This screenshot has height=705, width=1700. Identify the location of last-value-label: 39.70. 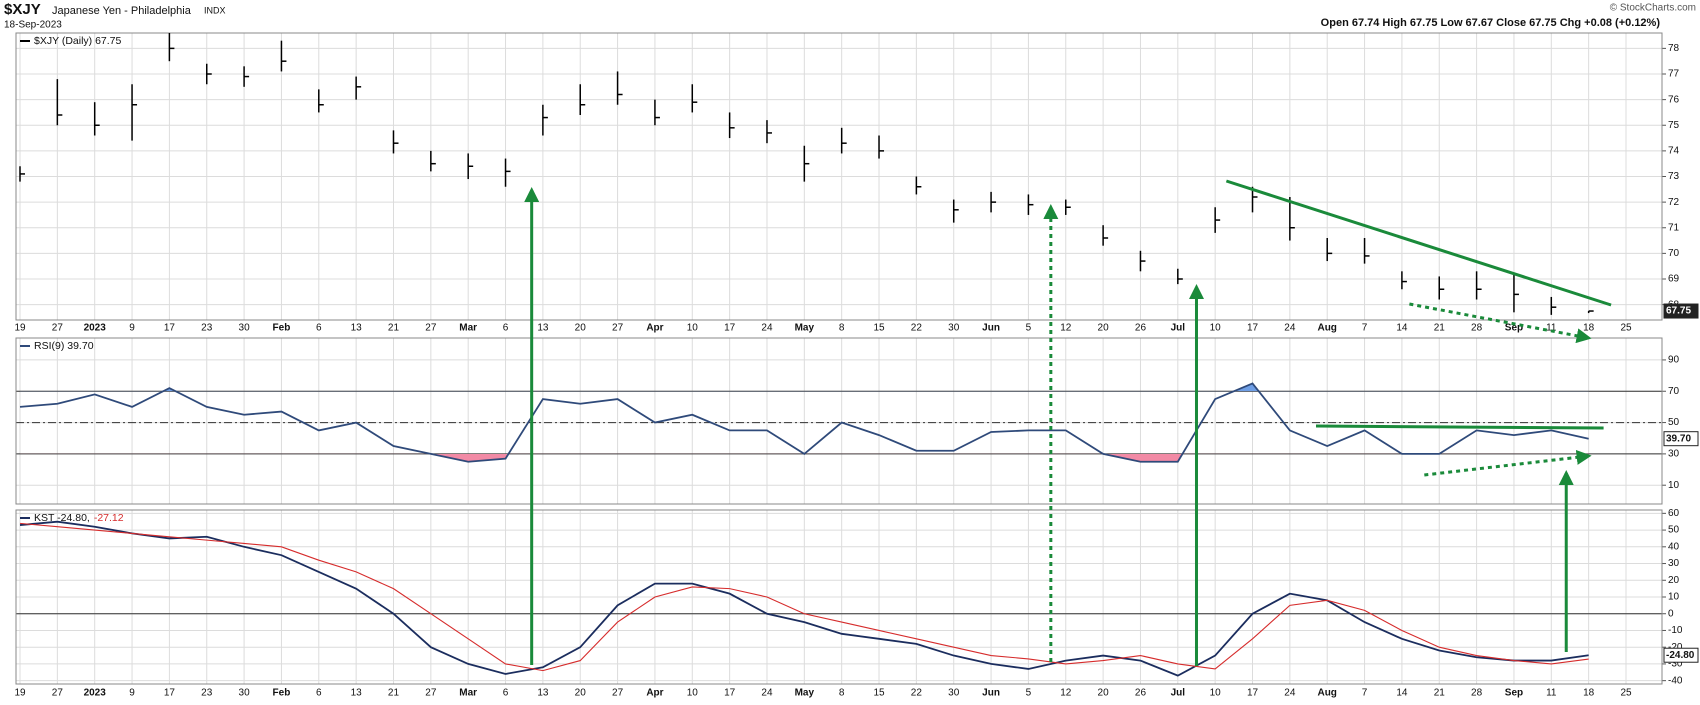
(1678, 438).